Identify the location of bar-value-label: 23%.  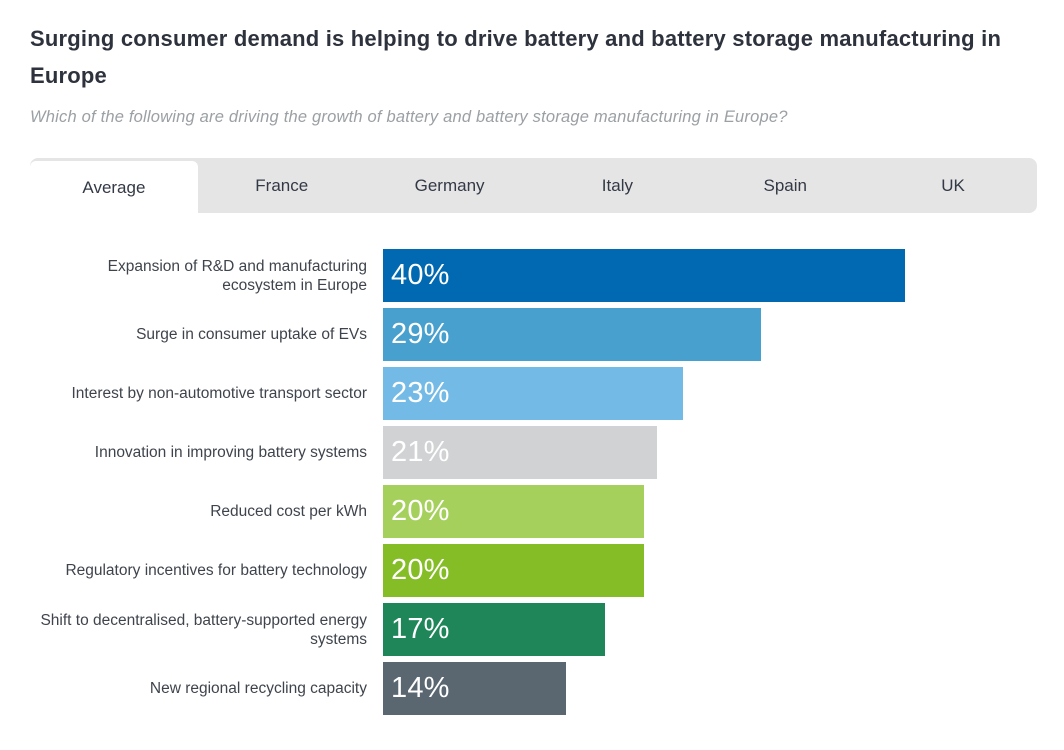
(420, 393).